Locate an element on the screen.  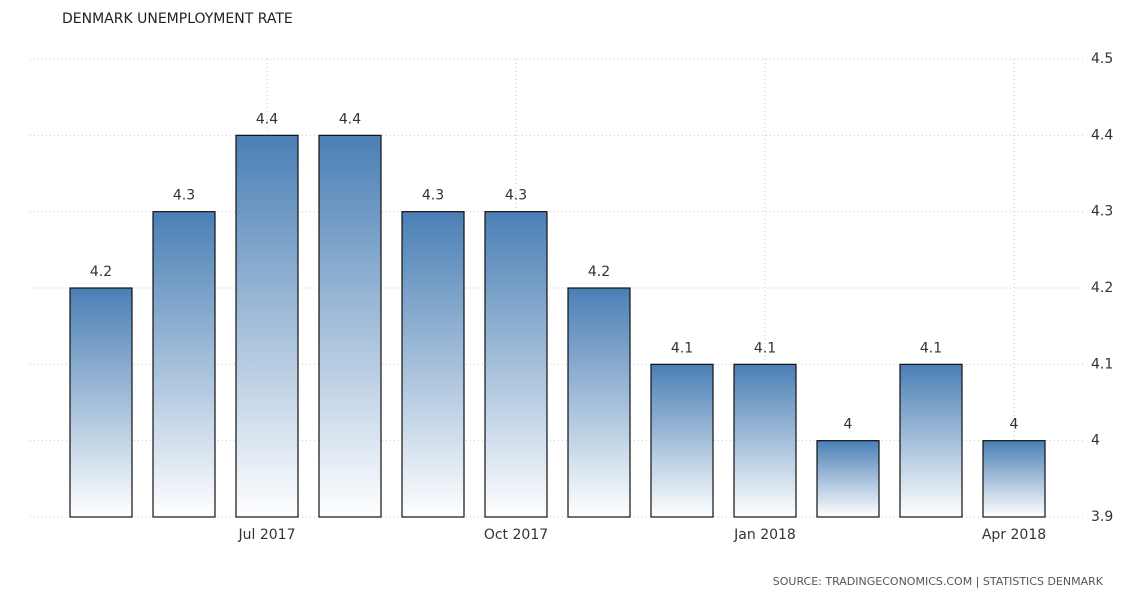
x-tick-label: Apr 2018 is located at coordinates (1014, 535).